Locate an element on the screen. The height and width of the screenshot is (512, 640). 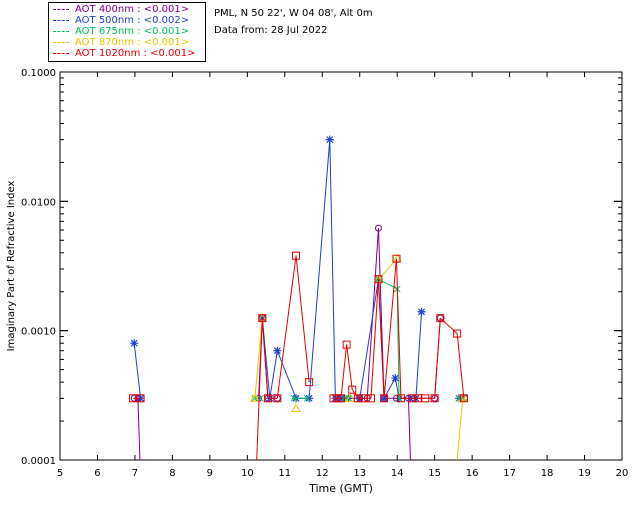
x-tick-label: 20 is located at coordinates (622, 473).